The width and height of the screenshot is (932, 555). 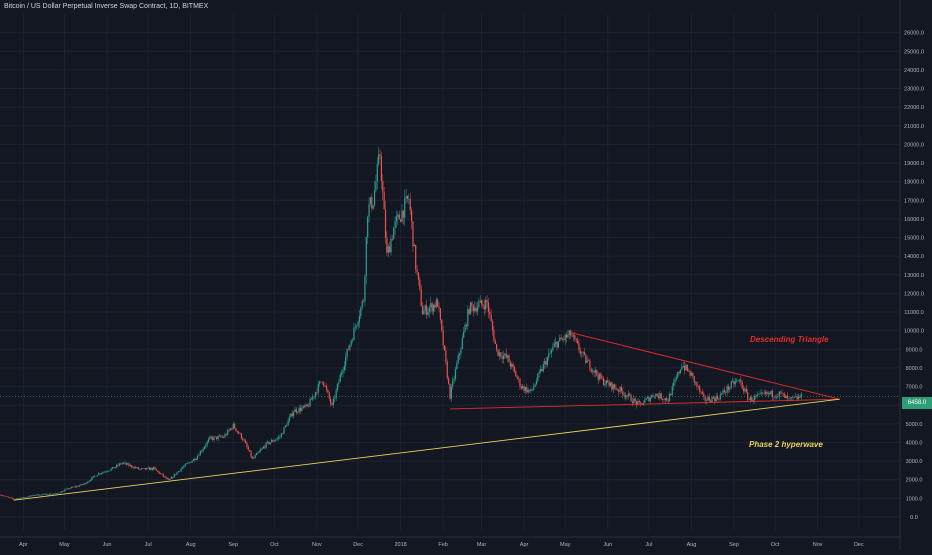 I want to click on x-tick-label: 2018, so click(x=400, y=545).